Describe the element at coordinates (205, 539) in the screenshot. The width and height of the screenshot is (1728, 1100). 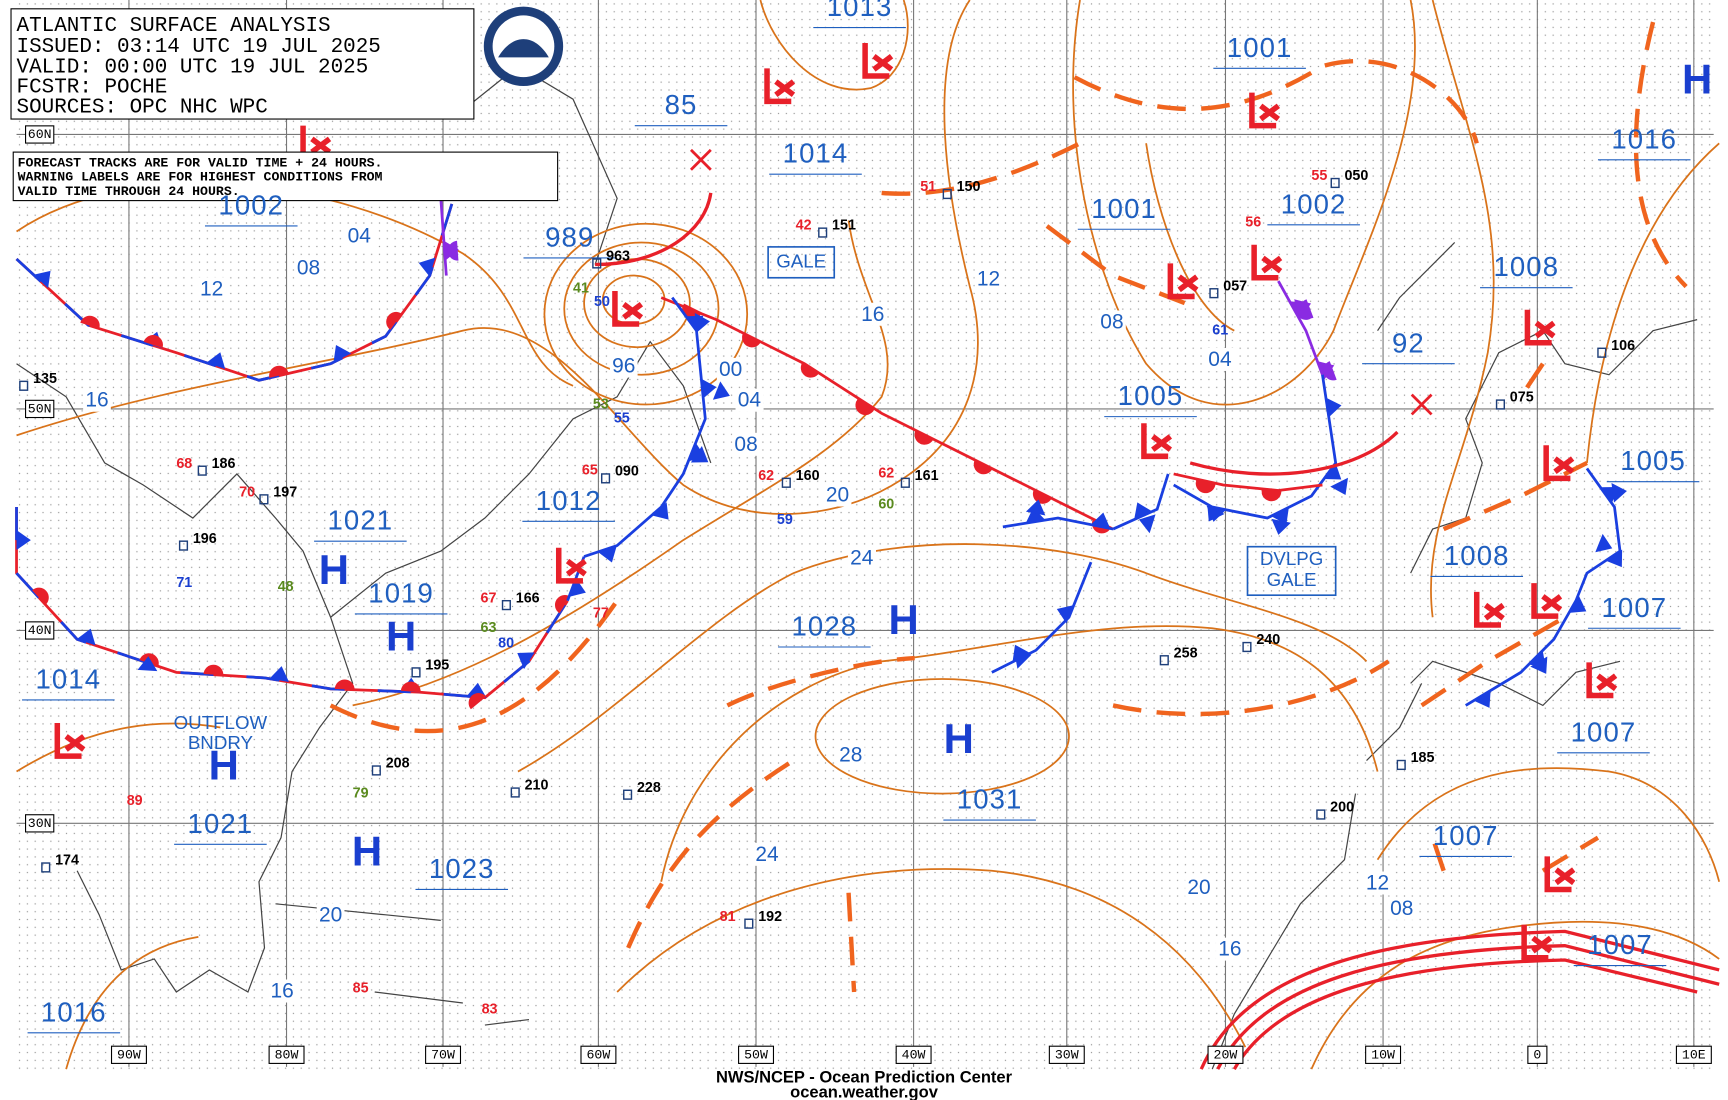
I see `station-value: 196` at that location.